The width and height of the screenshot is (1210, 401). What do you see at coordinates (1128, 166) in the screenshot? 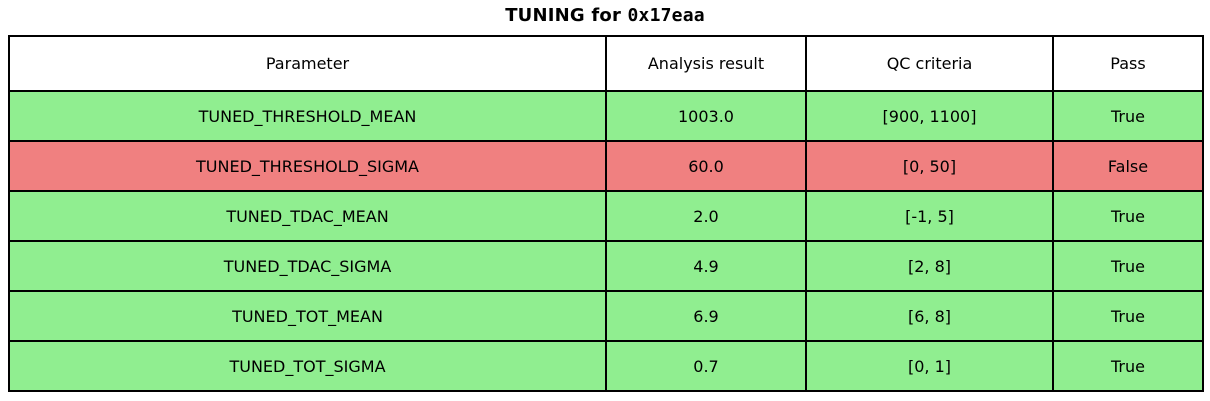
I see `cell-pass-status: False` at bounding box center [1128, 166].